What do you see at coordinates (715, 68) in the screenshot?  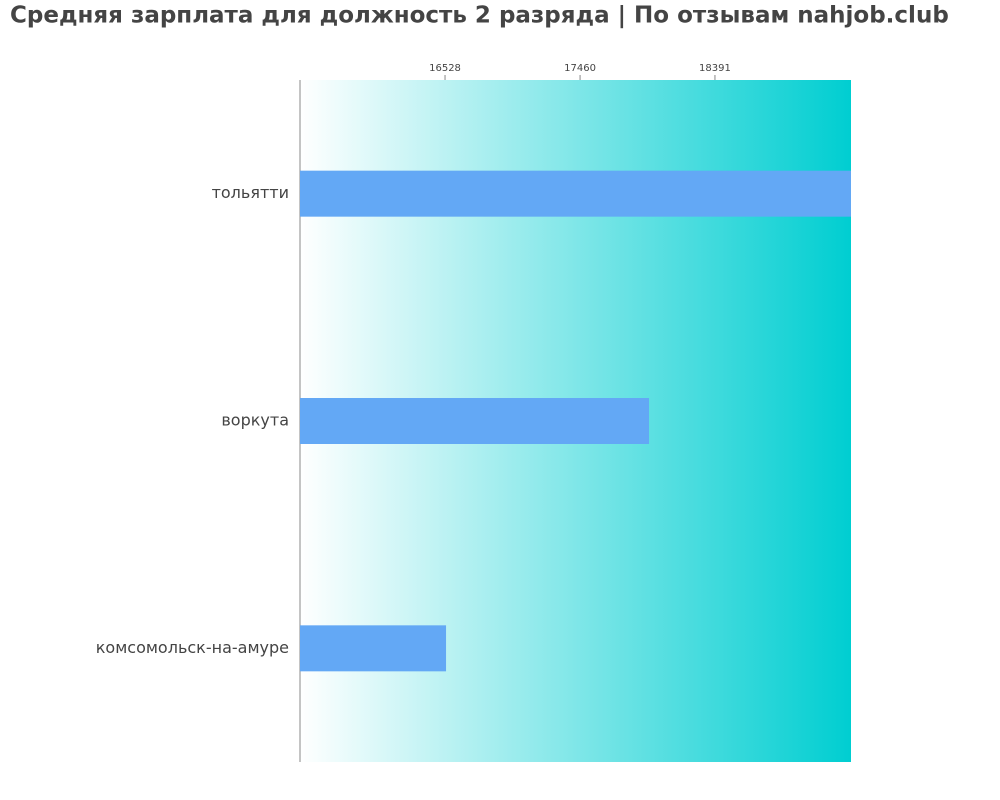 I see `x-tick-label: 18391` at bounding box center [715, 68].